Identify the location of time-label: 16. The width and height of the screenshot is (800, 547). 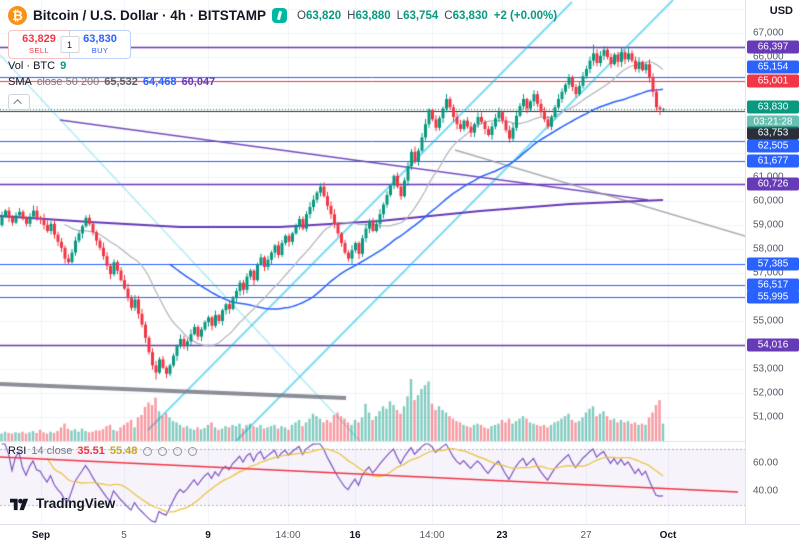
(355, 535).